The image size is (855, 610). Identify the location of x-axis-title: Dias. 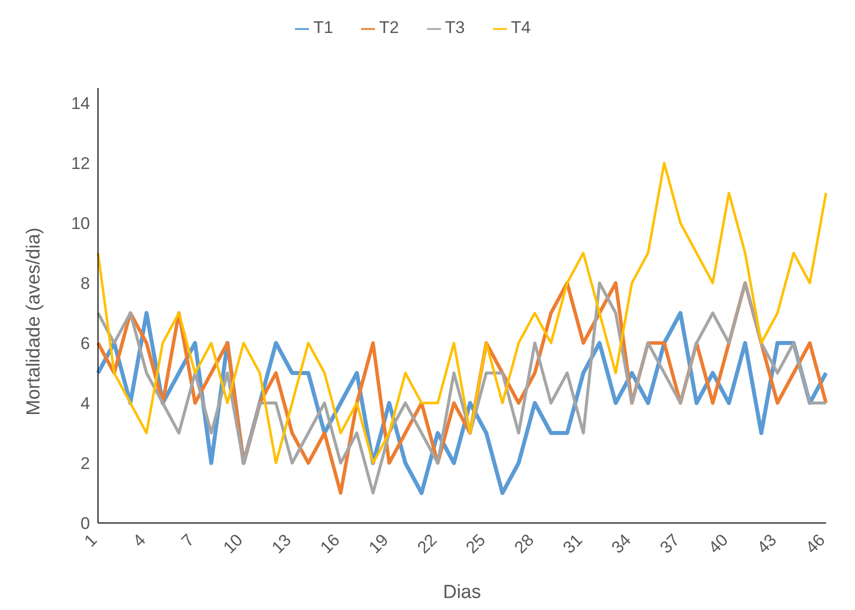
(462, 592).